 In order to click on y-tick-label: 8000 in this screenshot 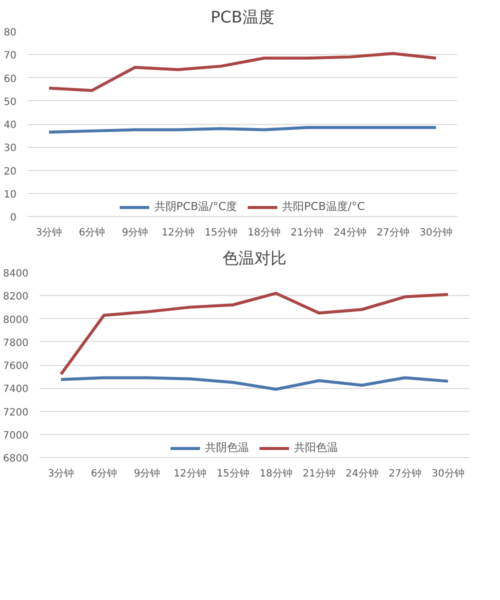, I will do `click(16, 320)`.